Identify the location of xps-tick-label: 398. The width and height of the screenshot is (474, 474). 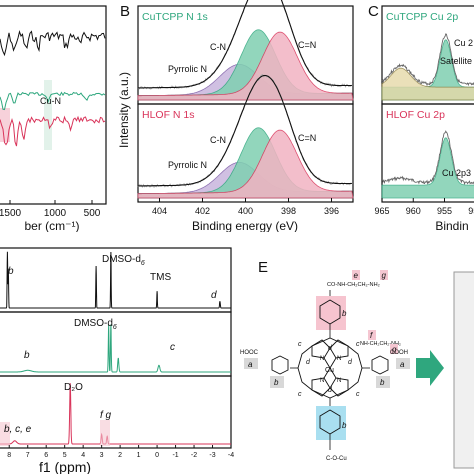
(288, 211).